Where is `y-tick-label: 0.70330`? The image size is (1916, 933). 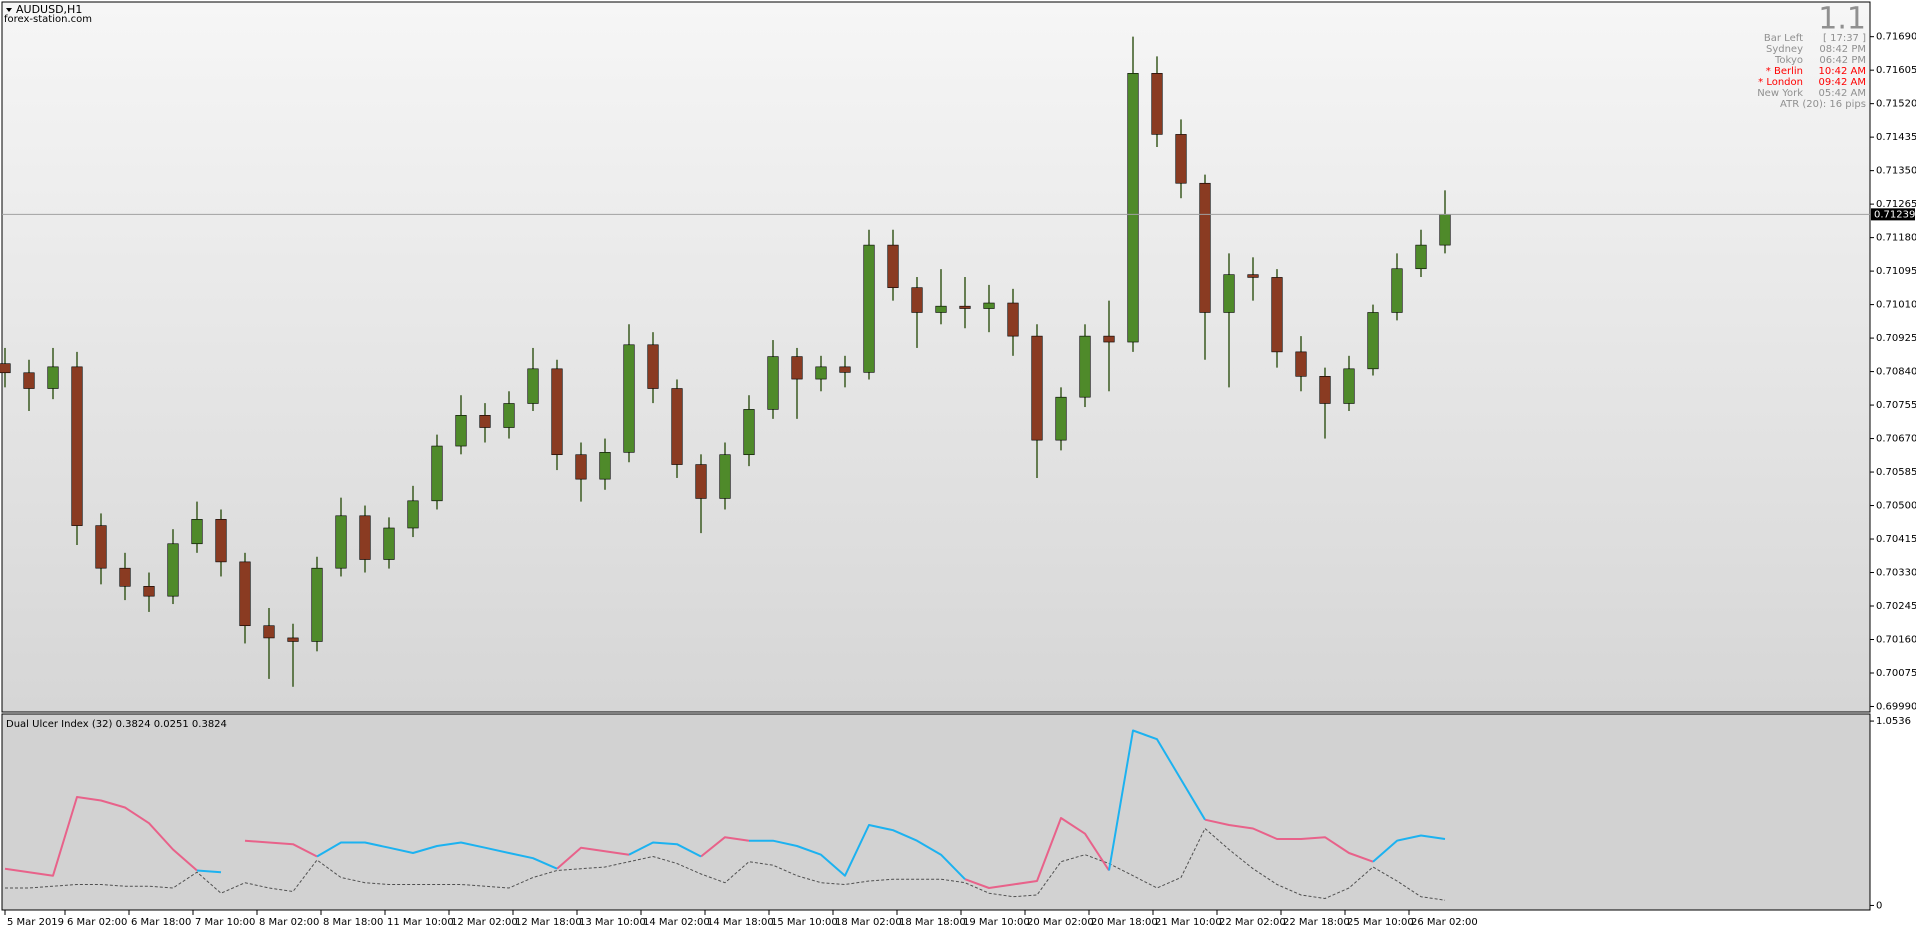
y-tick-label: 0.70330 is located at coordinates (1896, 573).